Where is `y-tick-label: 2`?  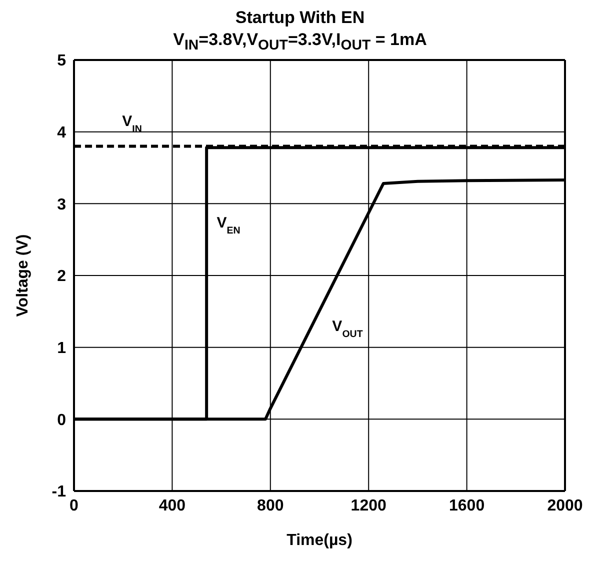 y-tick-label: 2 is located at coordinates (61, 277).